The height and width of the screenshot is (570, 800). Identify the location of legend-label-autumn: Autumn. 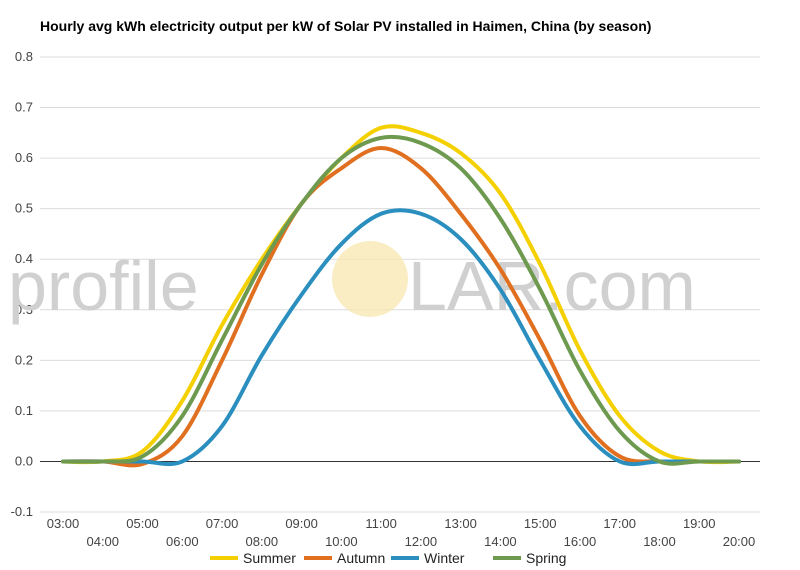
(361, 558).